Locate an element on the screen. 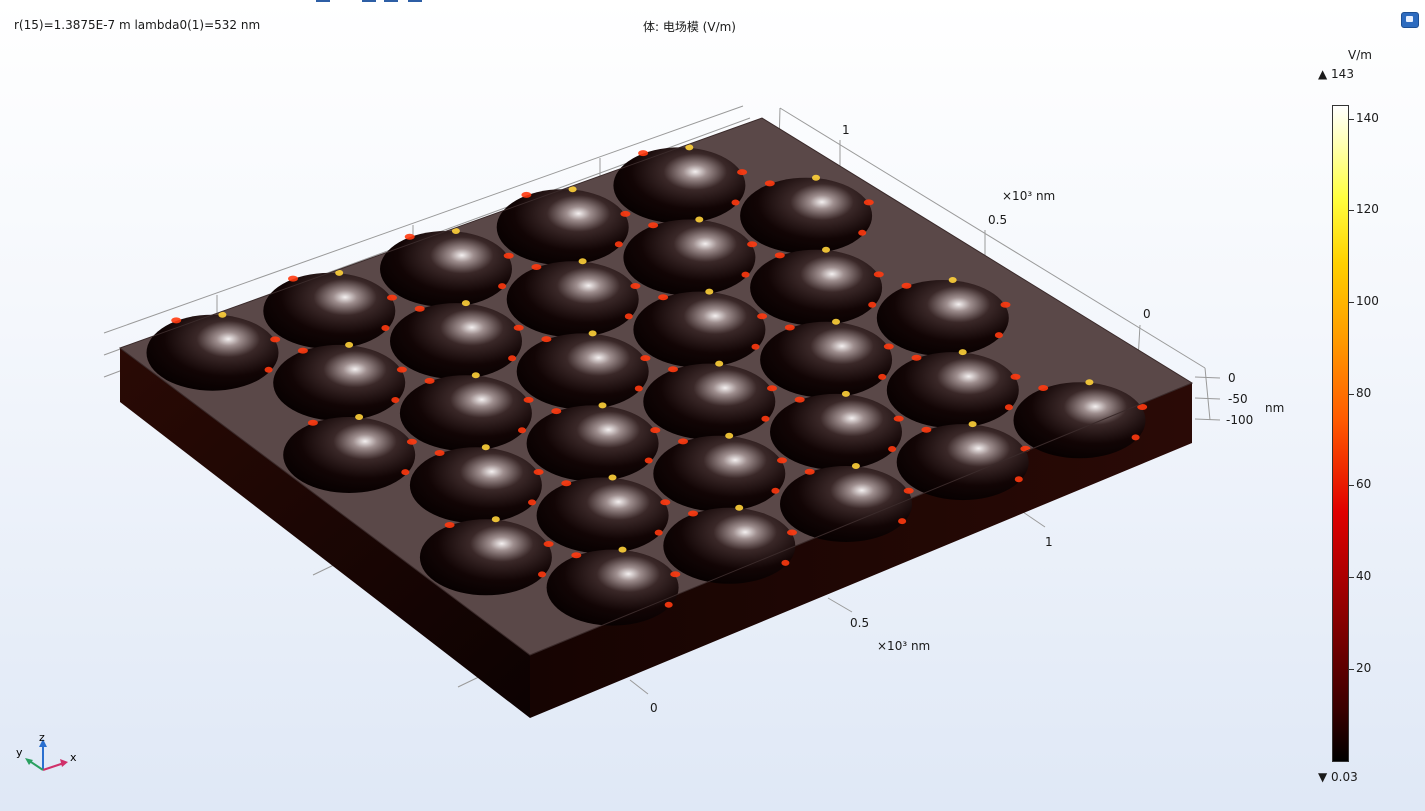 The height and width of the screenshot is (811, 1425). colorbar-tick-label: 40 is located at coordinates (1364, 575).